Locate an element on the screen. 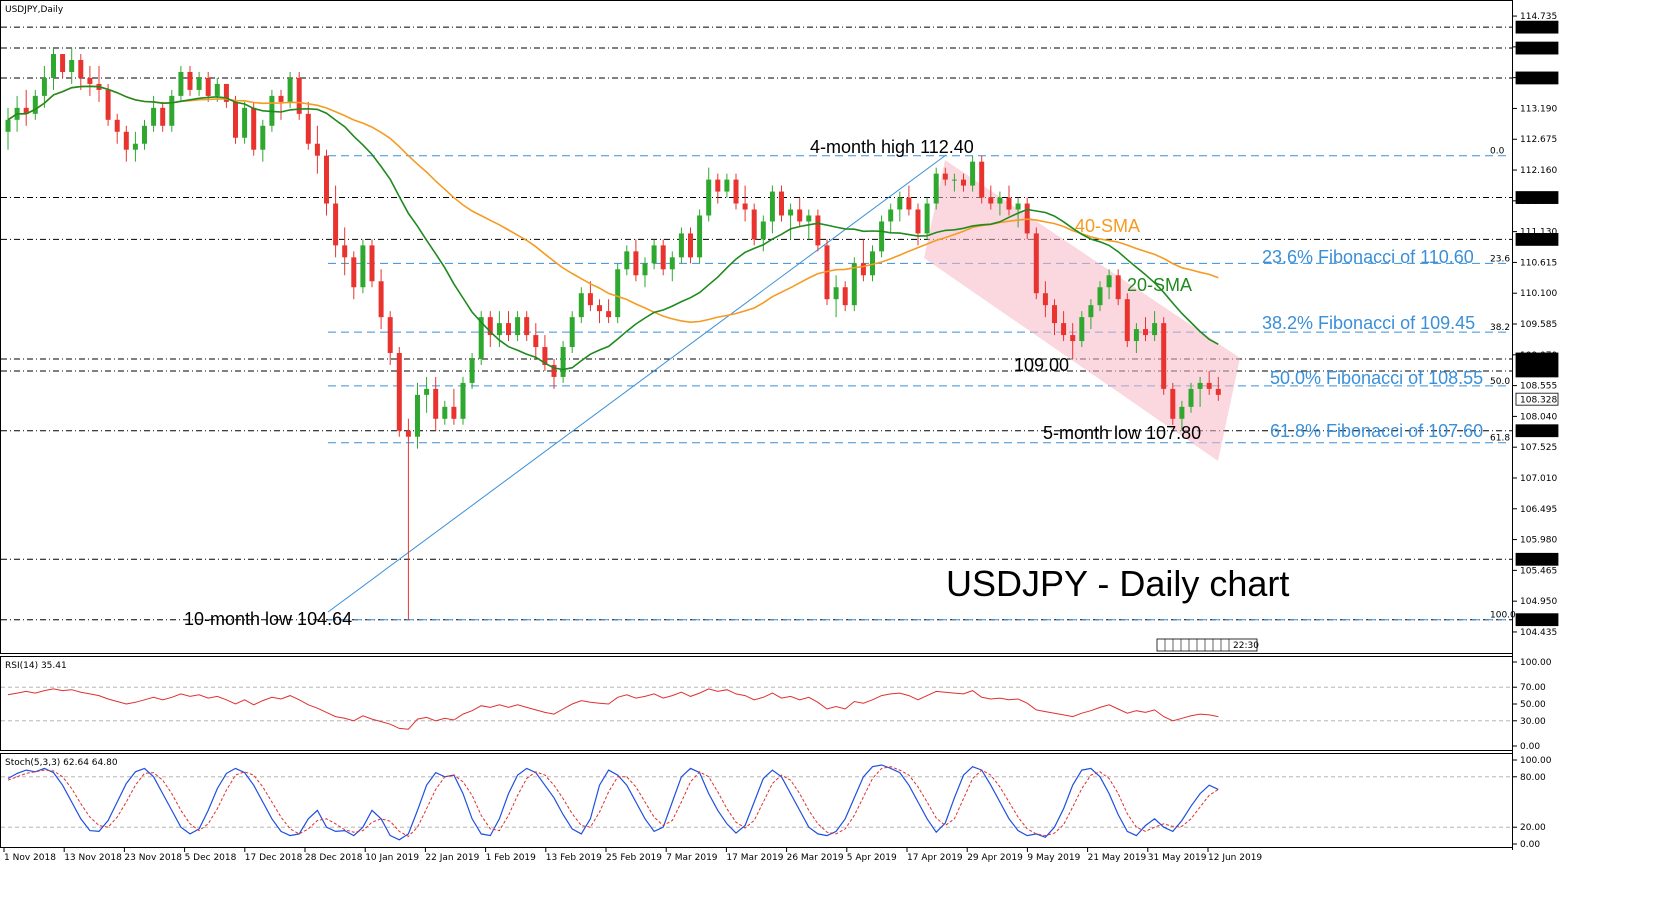  annotation-5-month-low: 5-month low 107.80 is located at coordinates (1122, 433).